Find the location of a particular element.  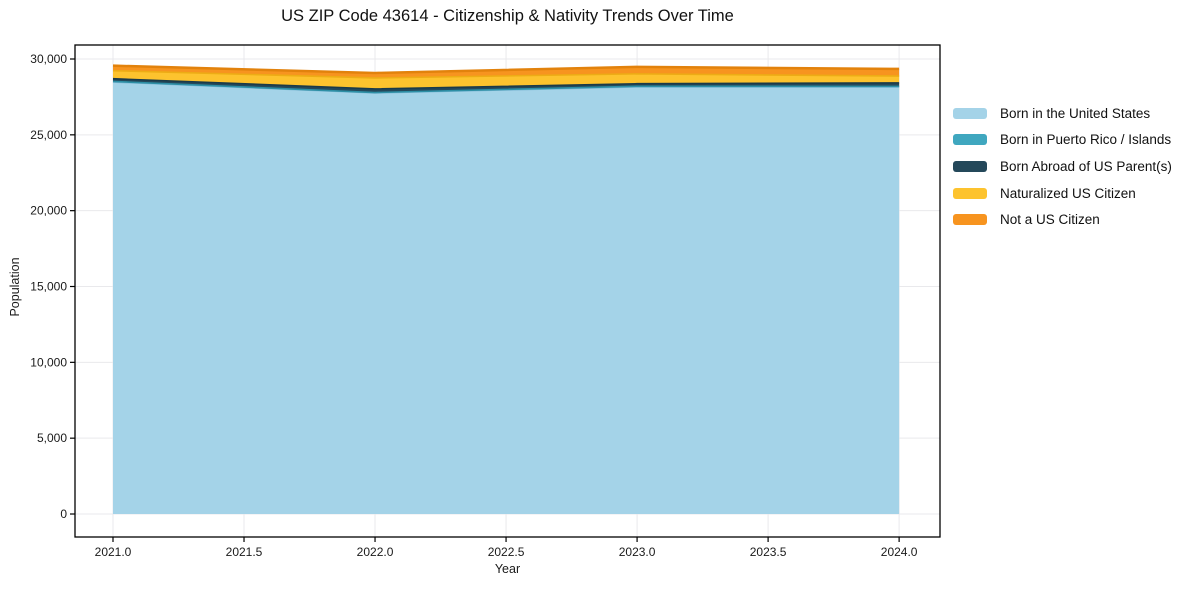

x-axis-title: Year is located at coordinates (507, 569).